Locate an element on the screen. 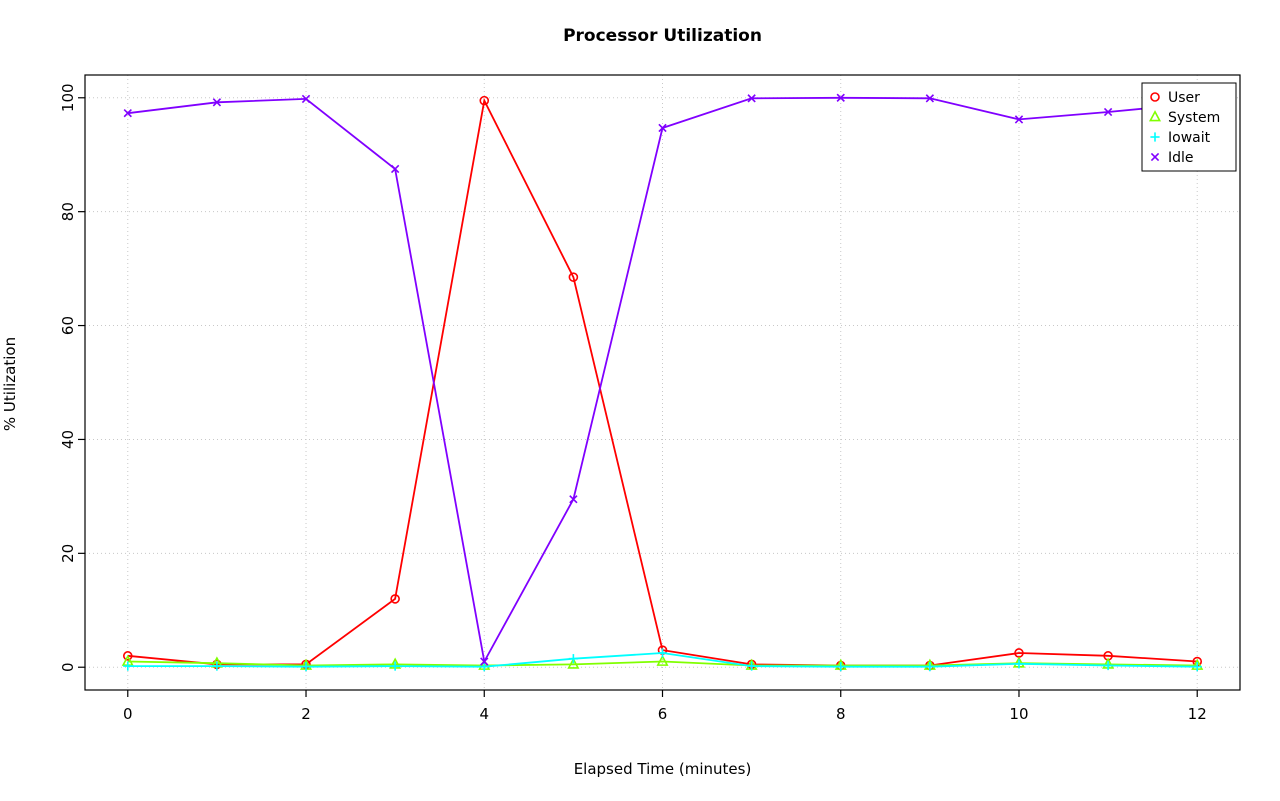 The width and height of the screenshot is (1280, 801). x-tick-label: 0 is located at coordinates (128, 714).